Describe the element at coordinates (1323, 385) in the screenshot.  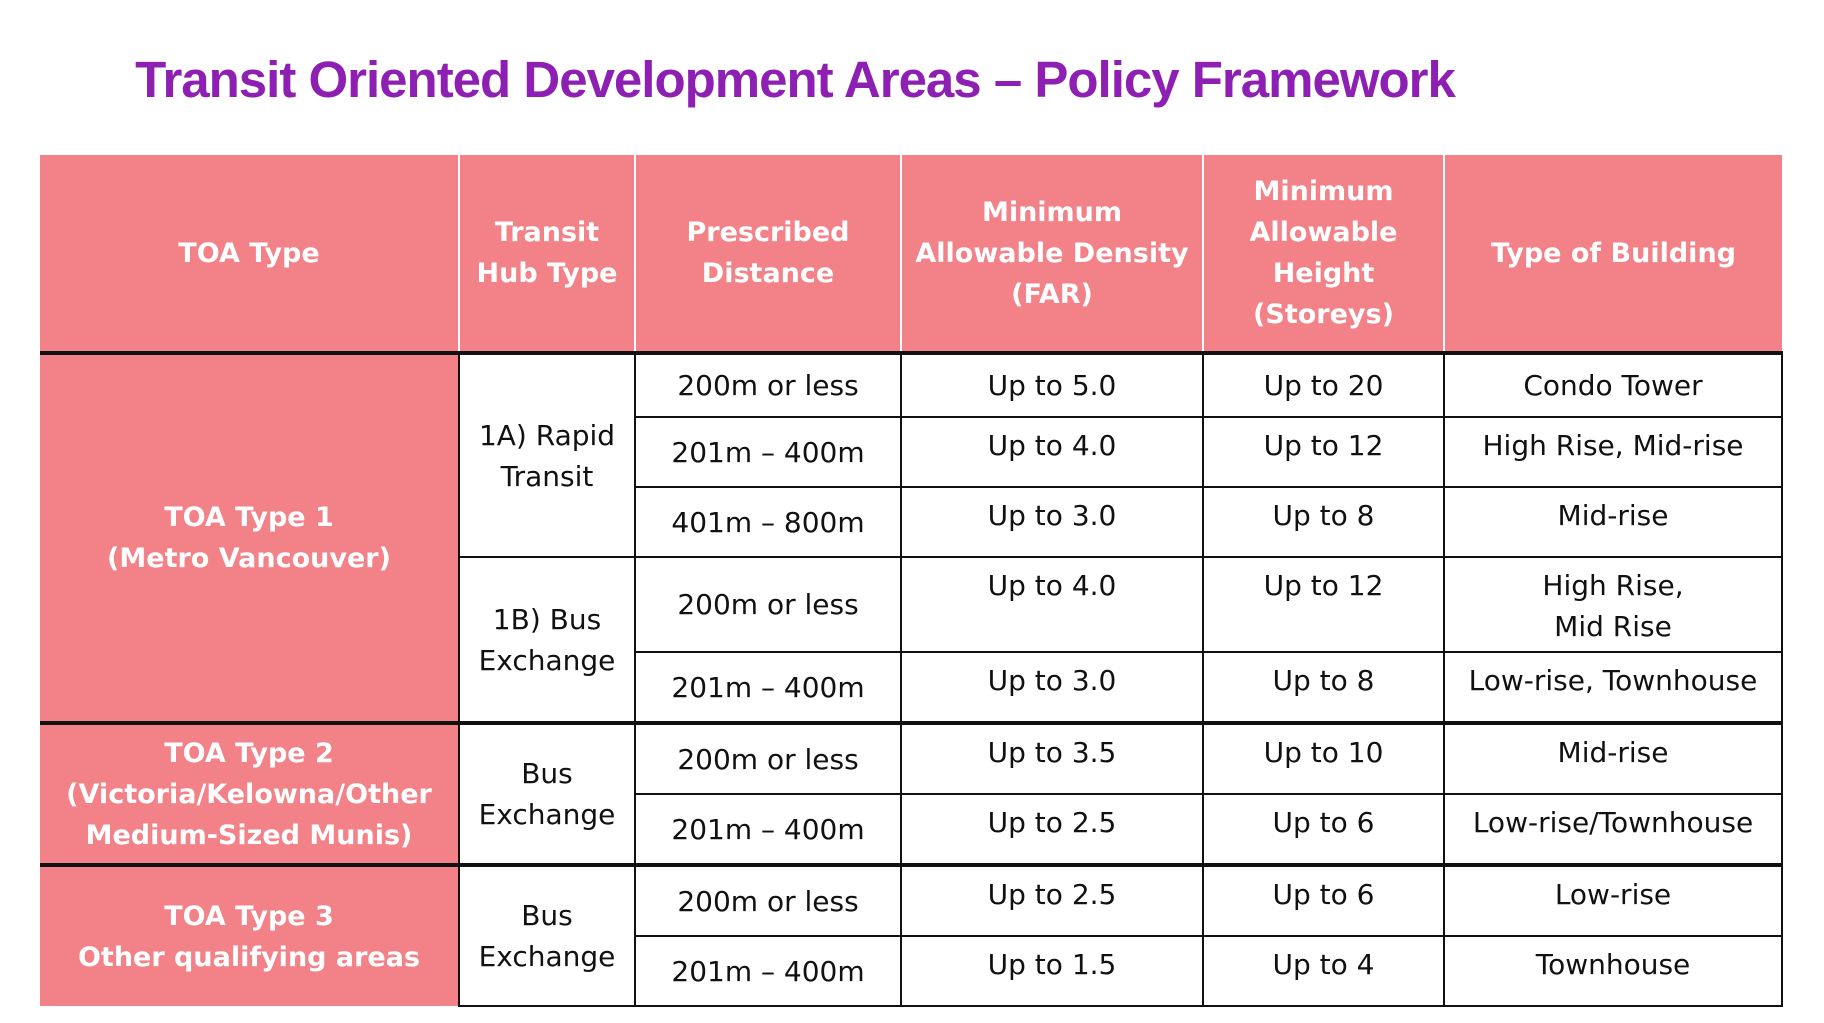
I see `height-cell: Up to 20` at that location.